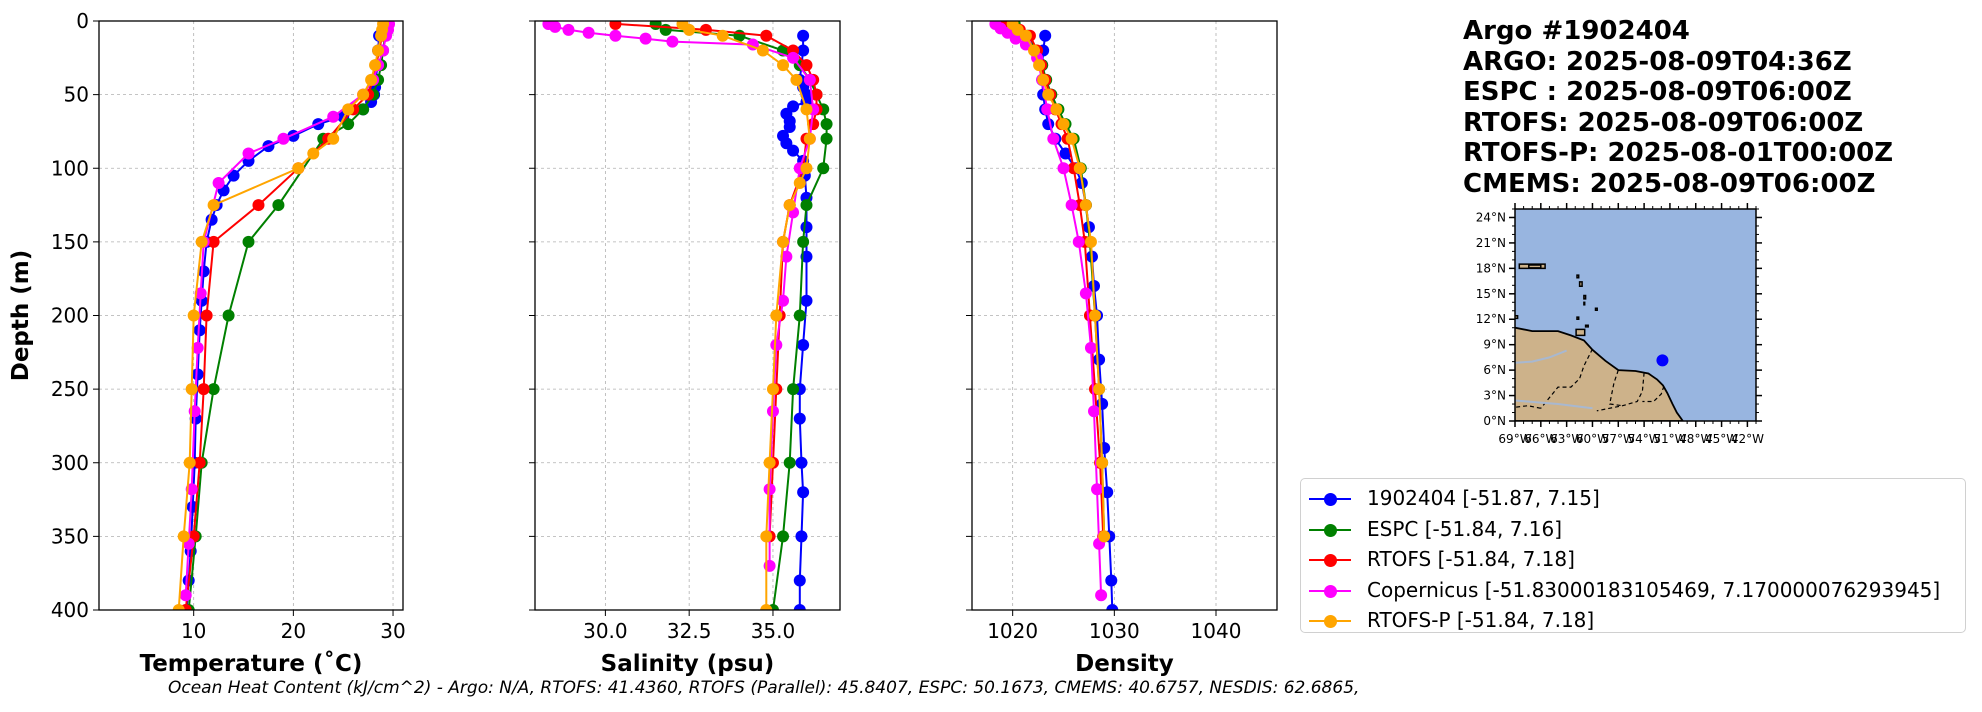 The height and width of the screenshot is (712, 1982). What do you see at coordinates (70, 168) in the screenshot?
I see `y-tick-label-temperature: 100` at bounding box center [70, 168].